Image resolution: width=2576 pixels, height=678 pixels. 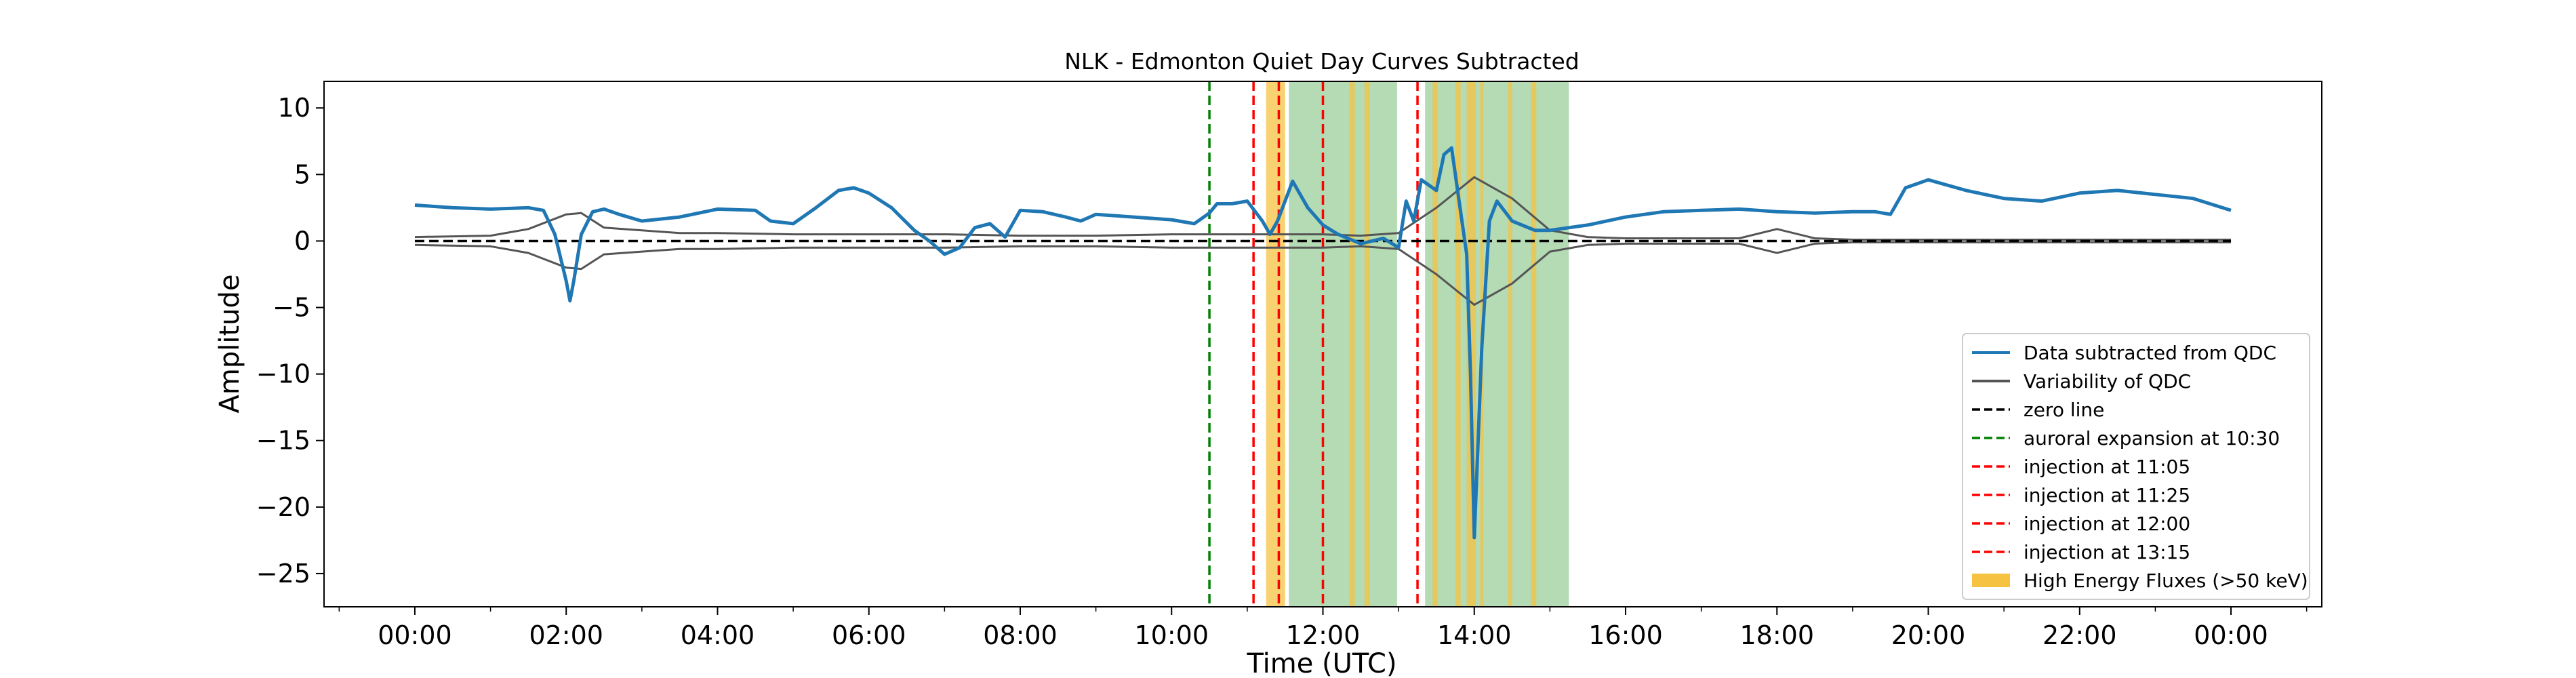 I want to click on x-tick-label: 08:00, so click(x=1020, y=635).